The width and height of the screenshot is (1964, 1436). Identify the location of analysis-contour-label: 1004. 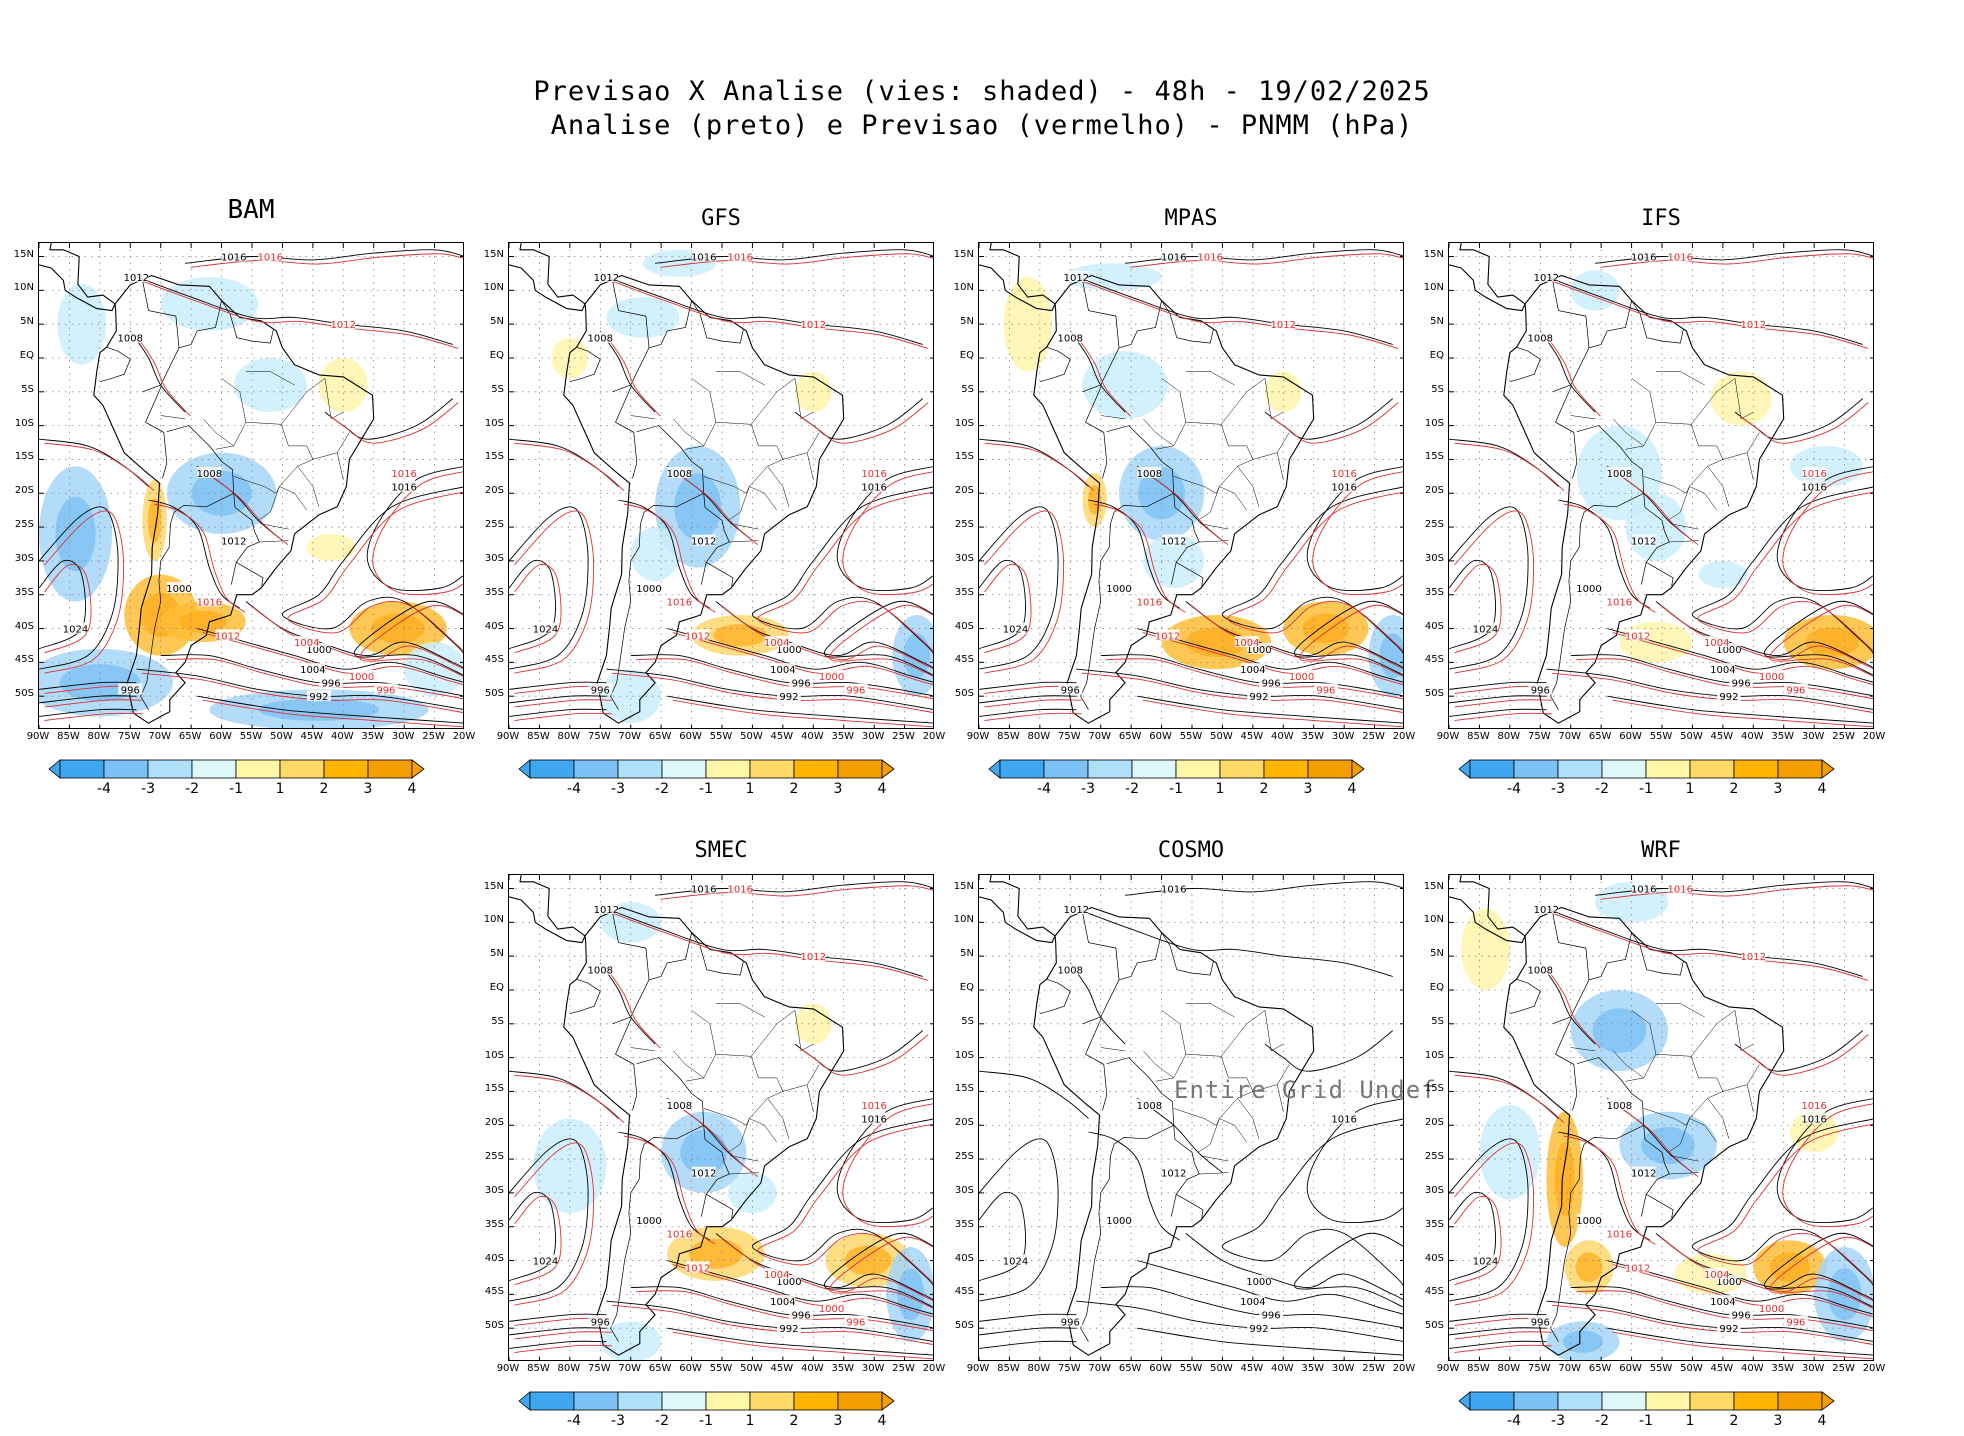
(1252, 670).